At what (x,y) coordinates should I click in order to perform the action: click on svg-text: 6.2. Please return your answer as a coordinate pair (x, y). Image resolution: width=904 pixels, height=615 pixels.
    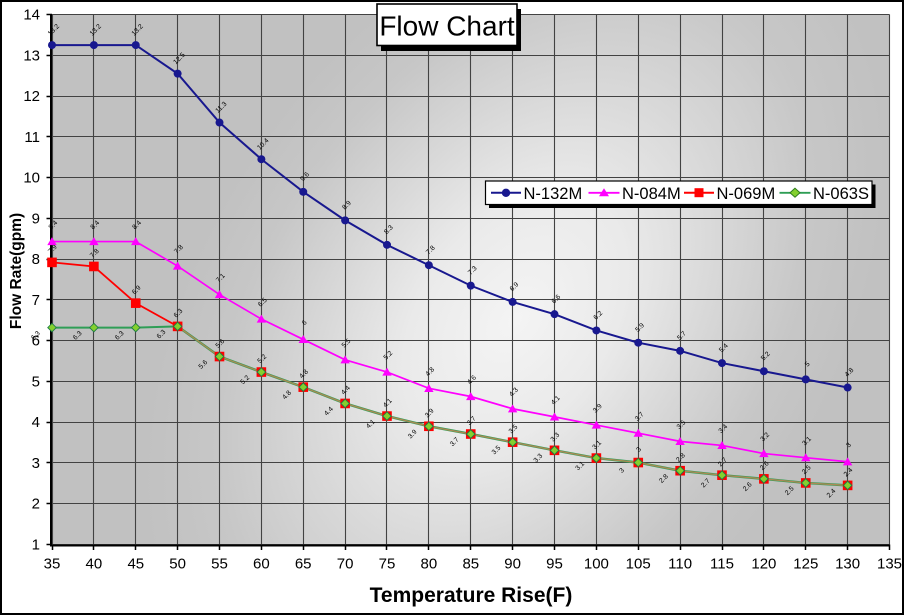
    Looking at the image, I should click on (599, 316).